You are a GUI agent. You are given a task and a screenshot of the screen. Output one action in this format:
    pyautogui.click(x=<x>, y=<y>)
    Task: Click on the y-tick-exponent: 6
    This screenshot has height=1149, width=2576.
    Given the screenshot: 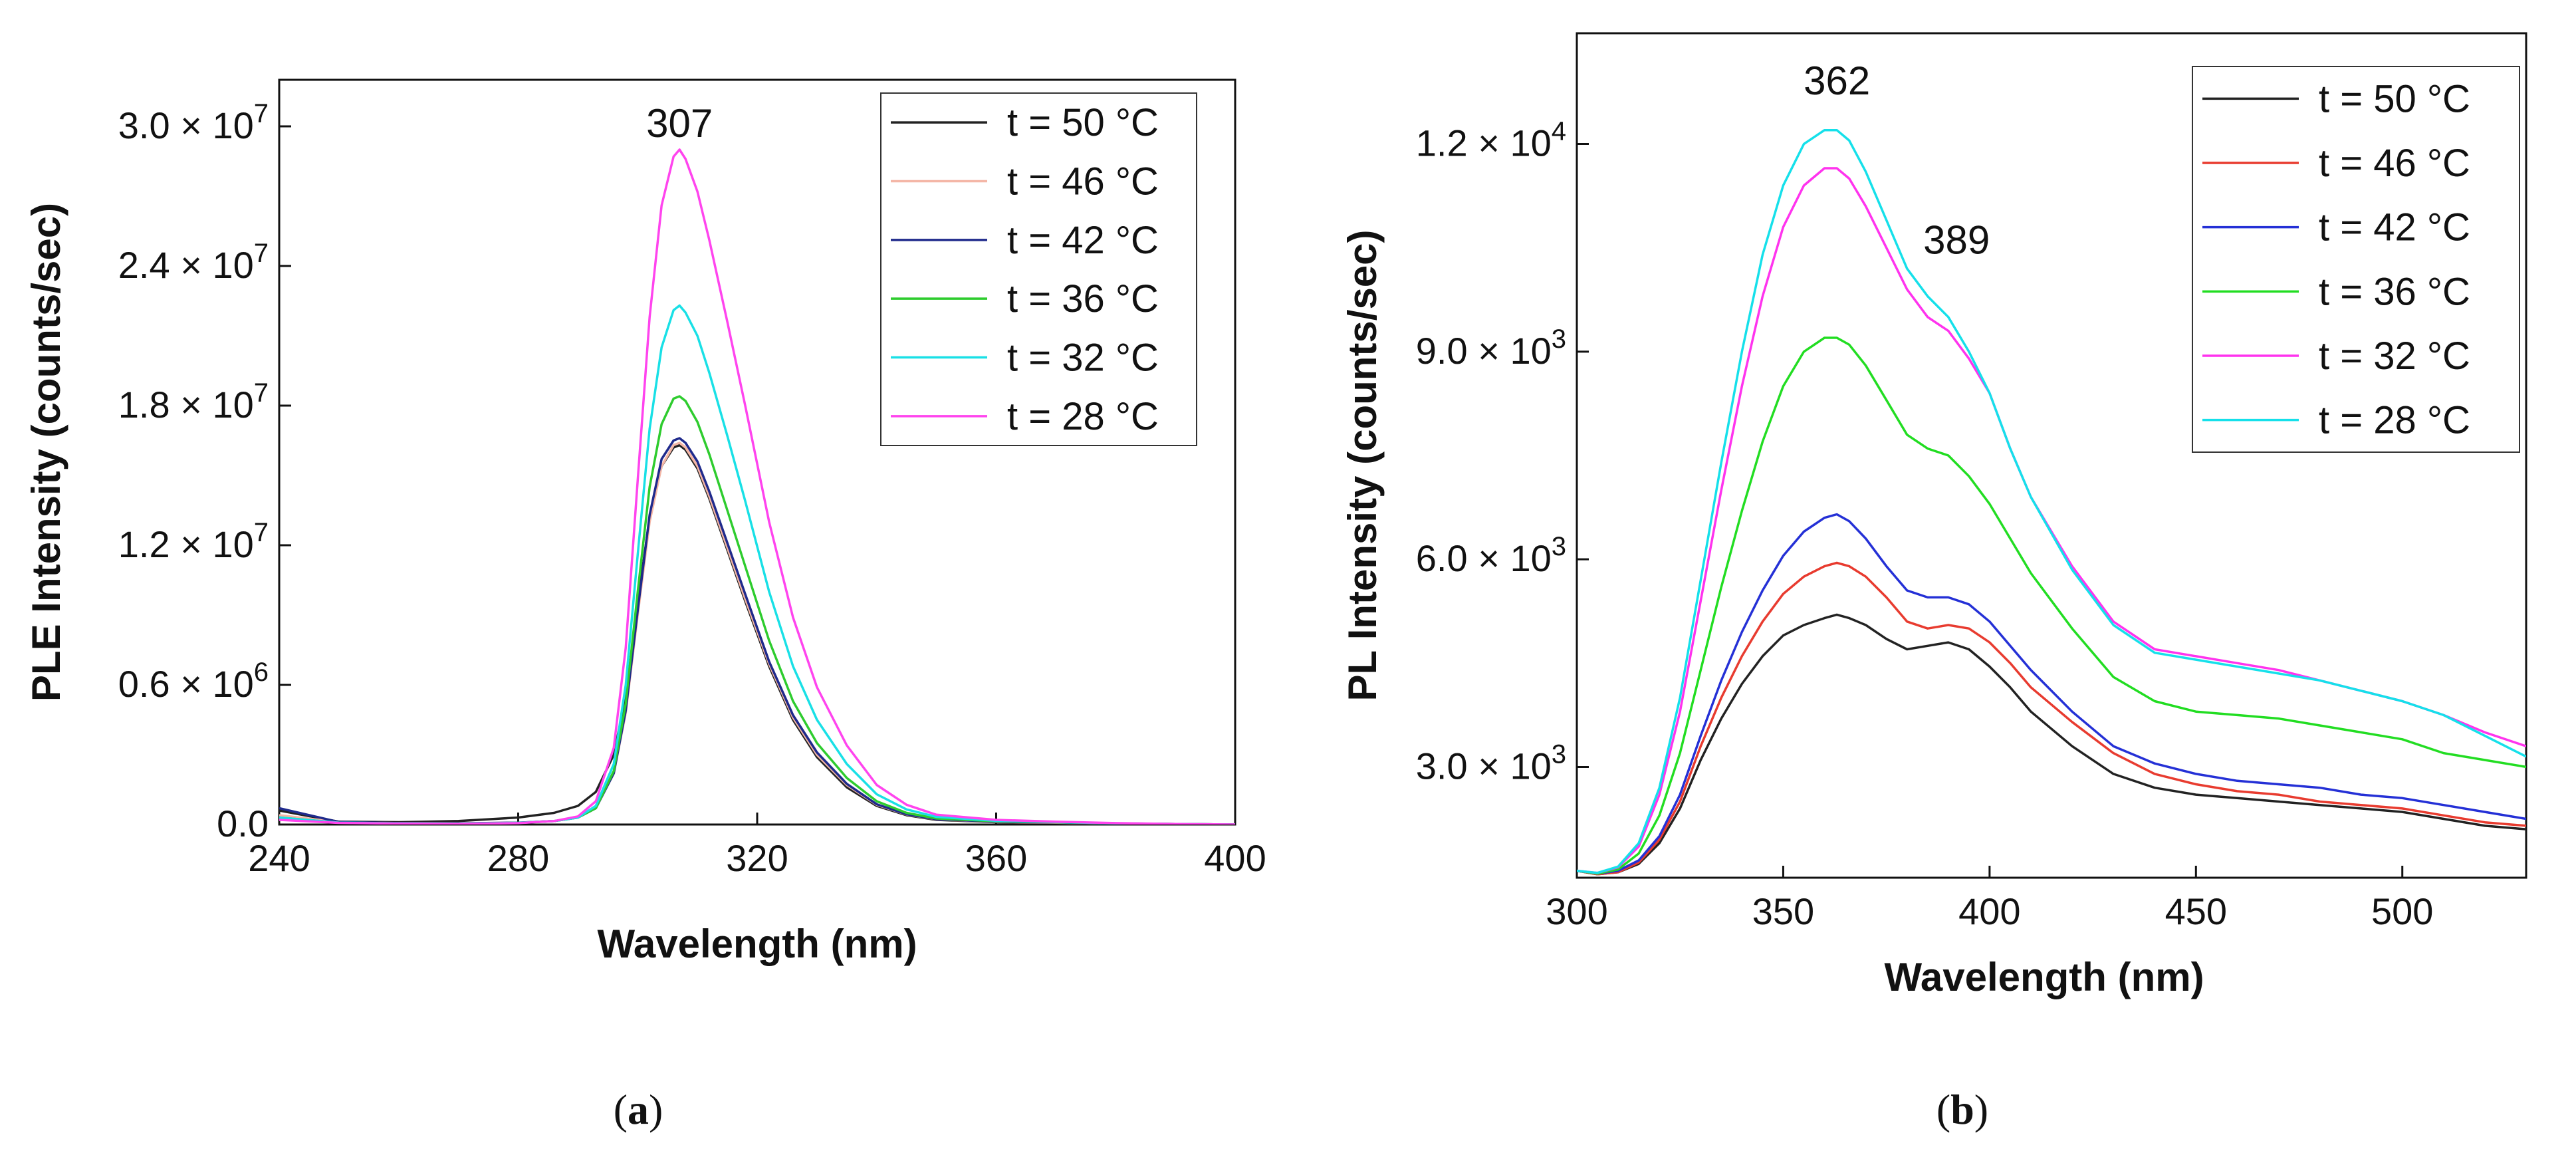 What is the action you would take?
    pyautogui.click(x=261, y=672)
    